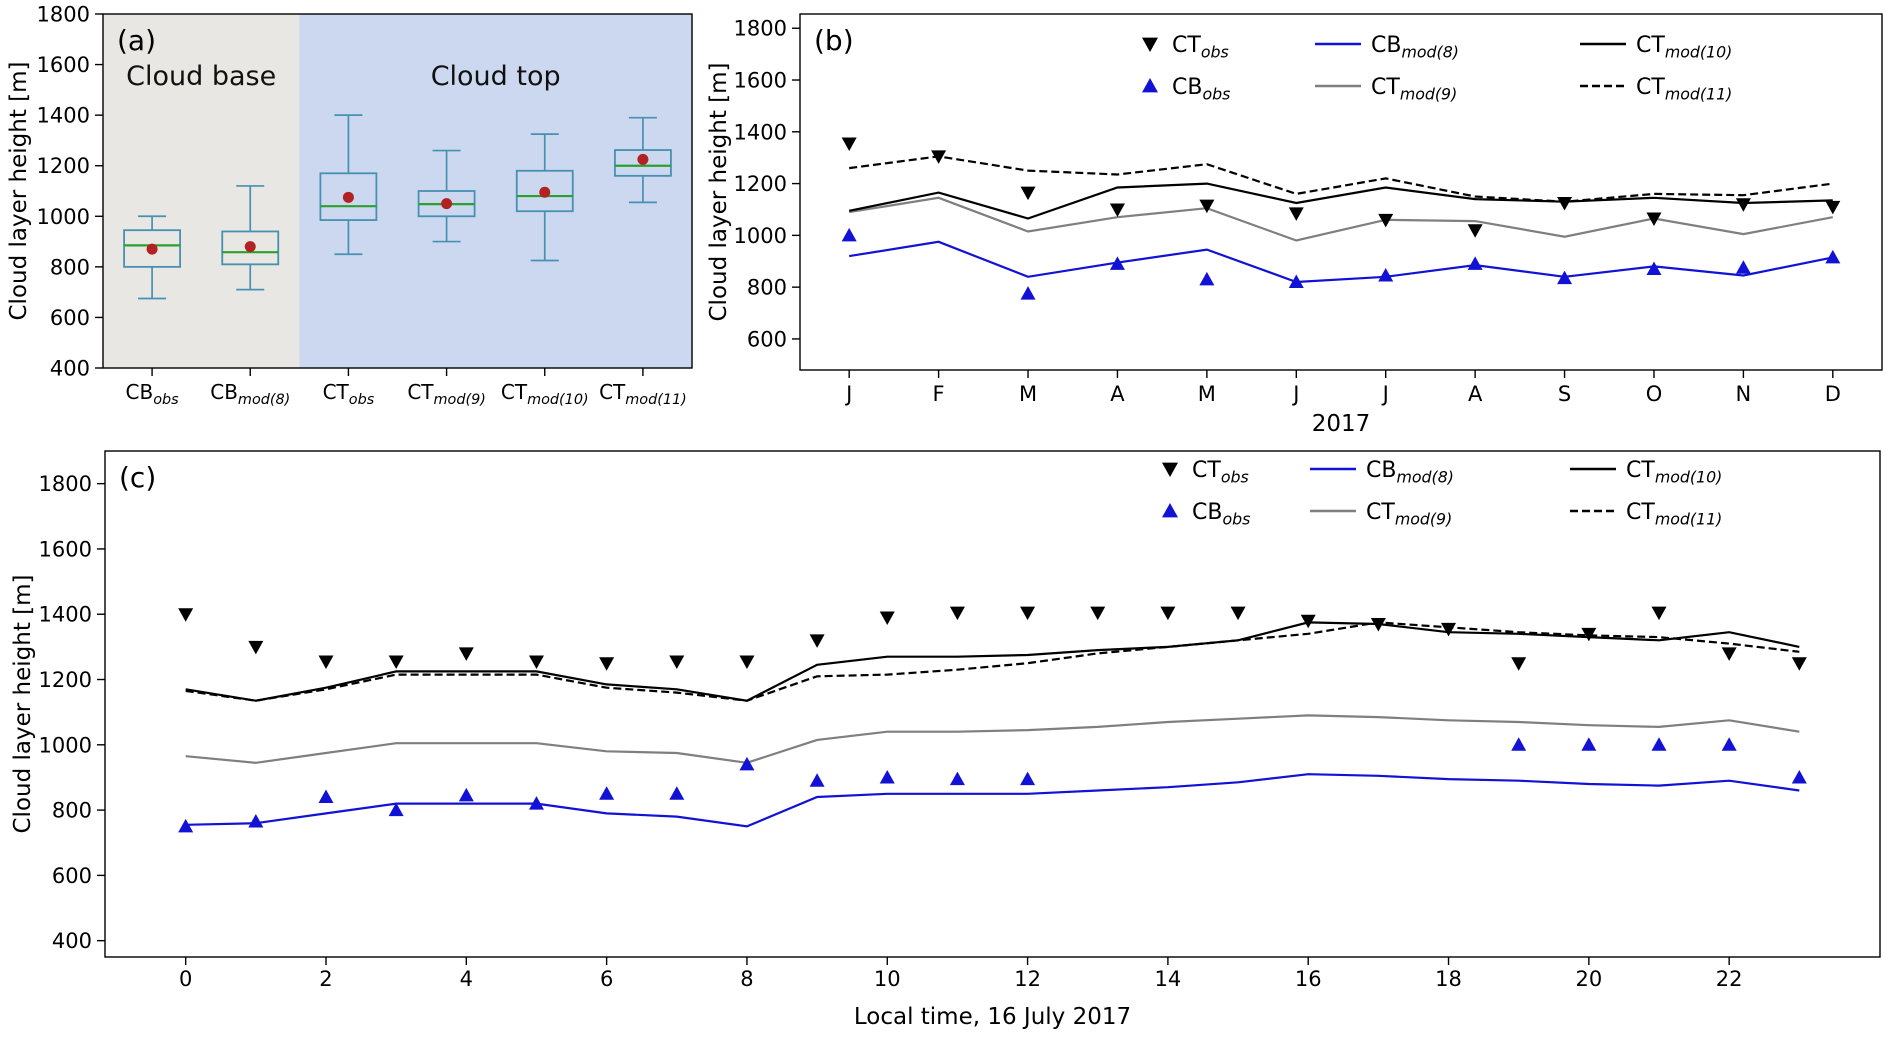  What do you see at coordinates (23, 704) in the screenshot?
I see `y-axis-label: Cloud layer height [m]` at bounding box center [23, 704].